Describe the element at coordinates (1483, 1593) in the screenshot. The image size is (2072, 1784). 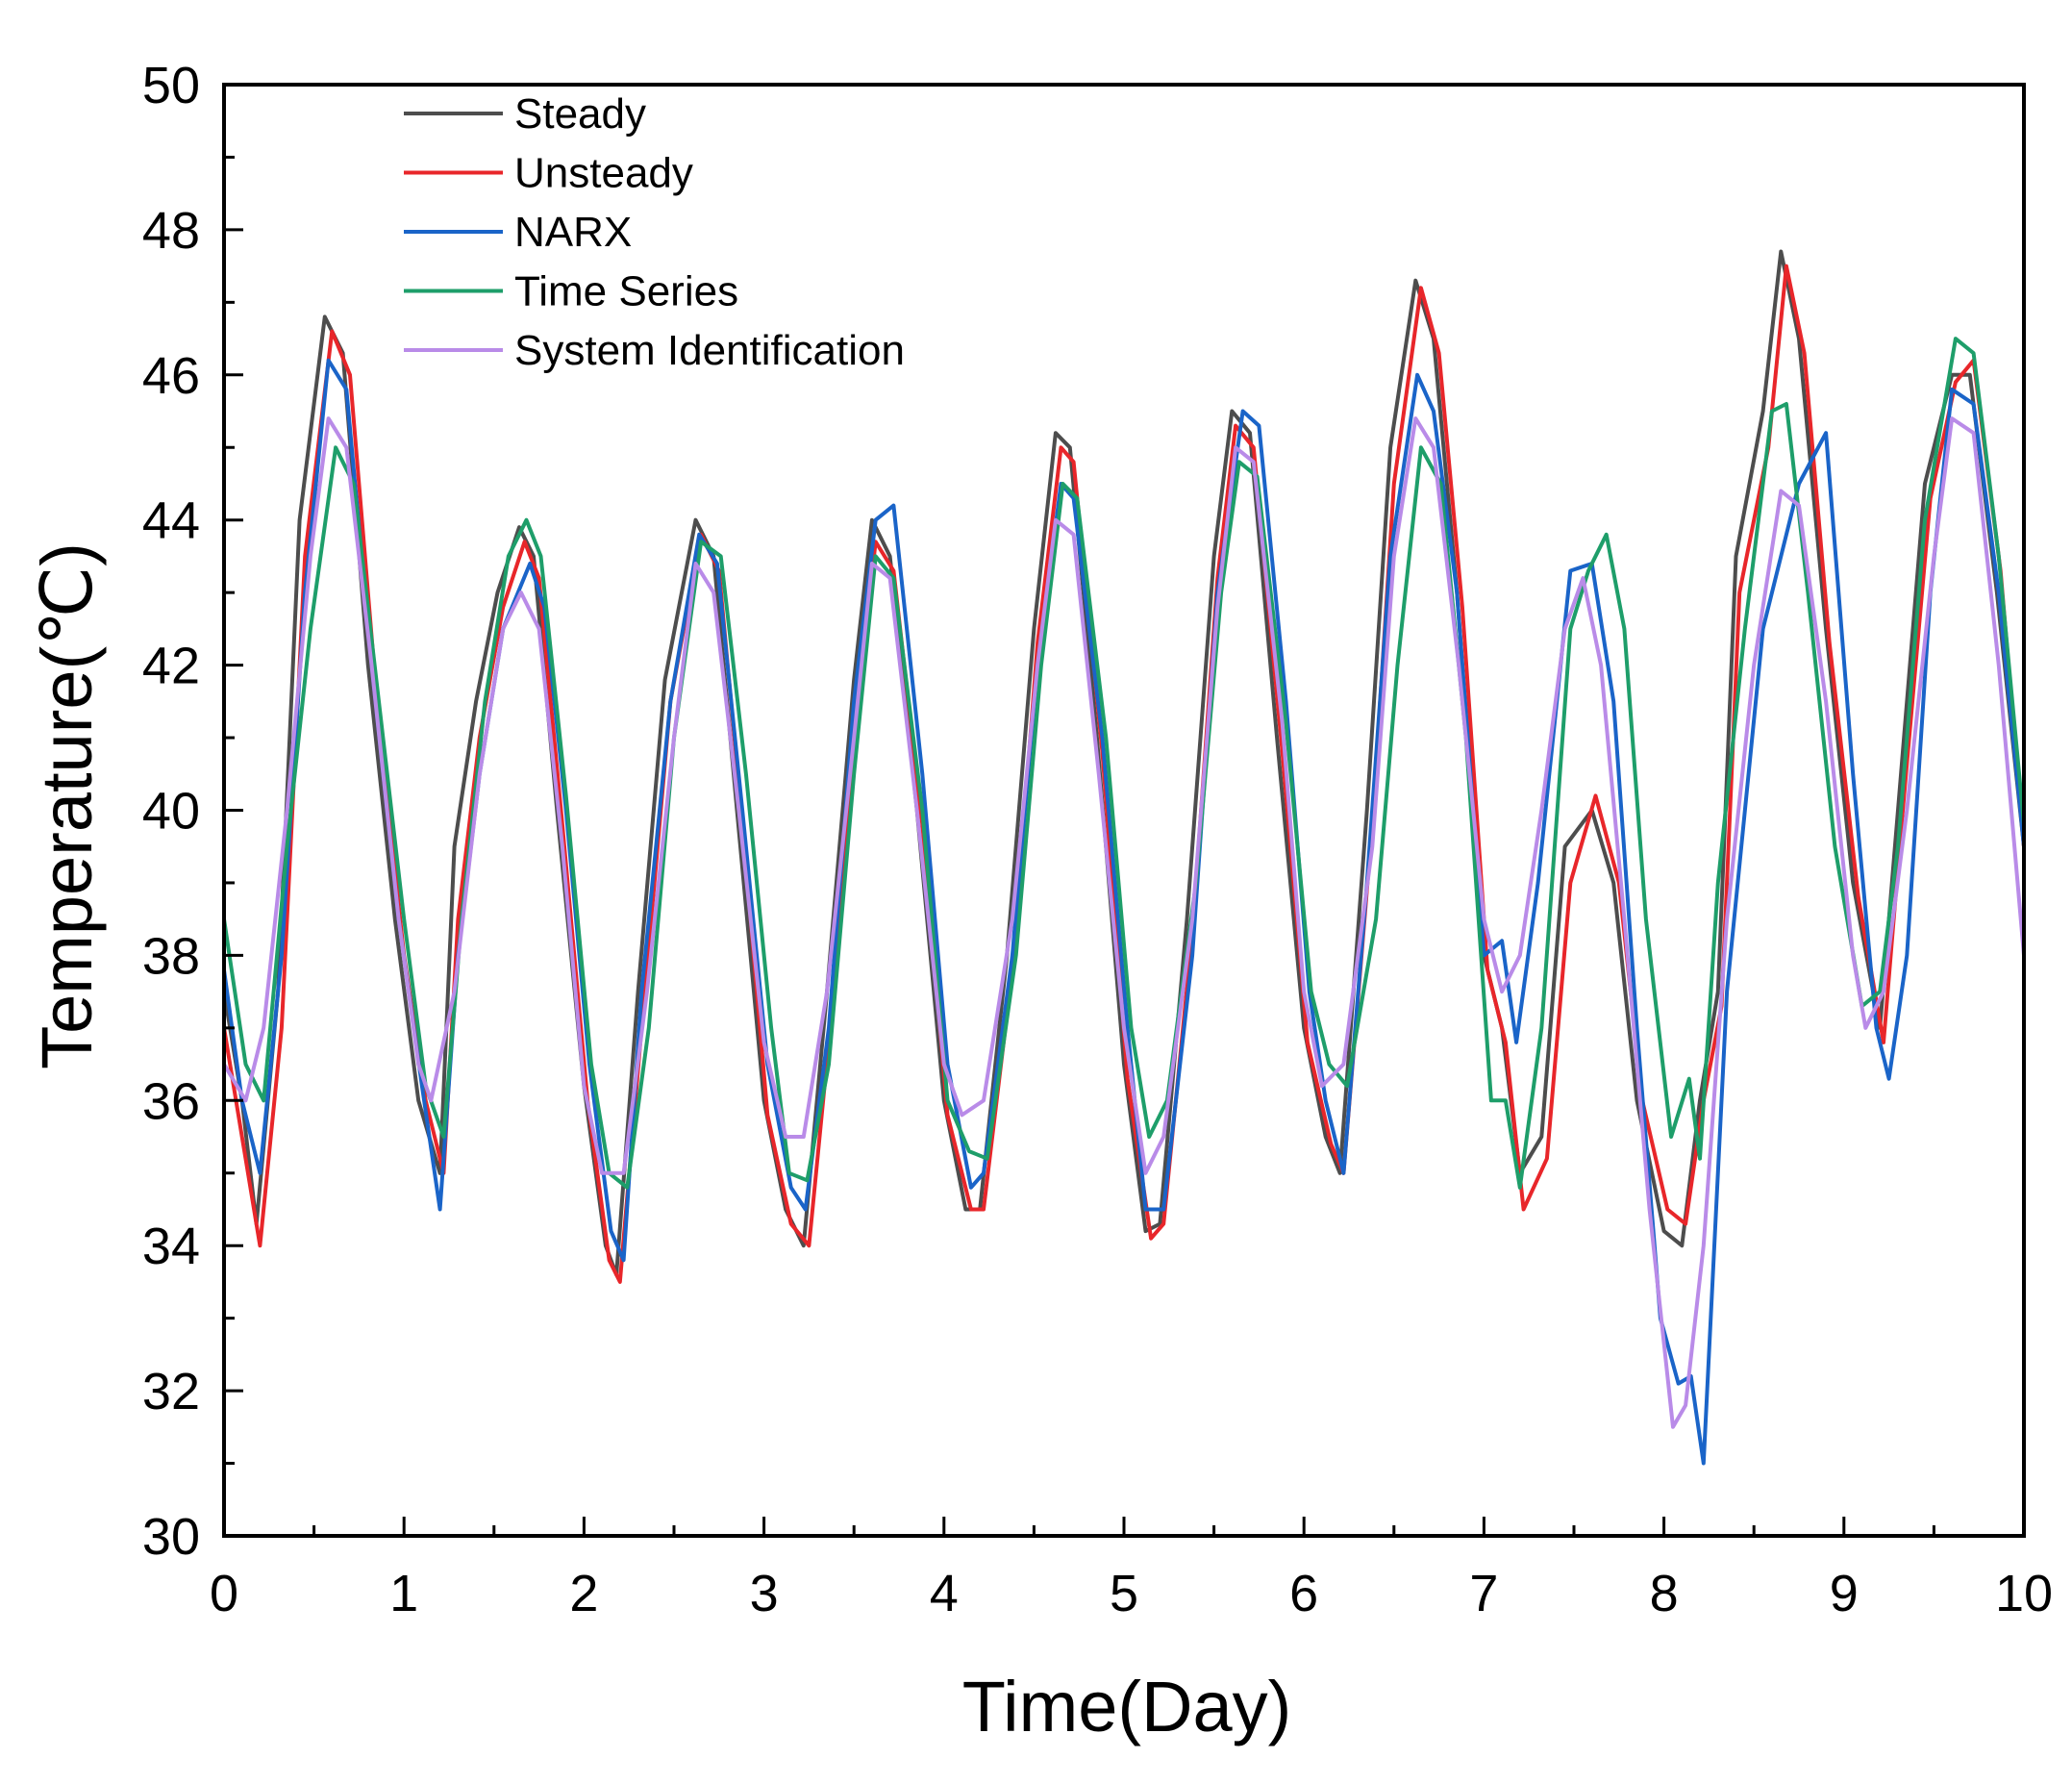
I see `x-tick-label: 7` at that location.